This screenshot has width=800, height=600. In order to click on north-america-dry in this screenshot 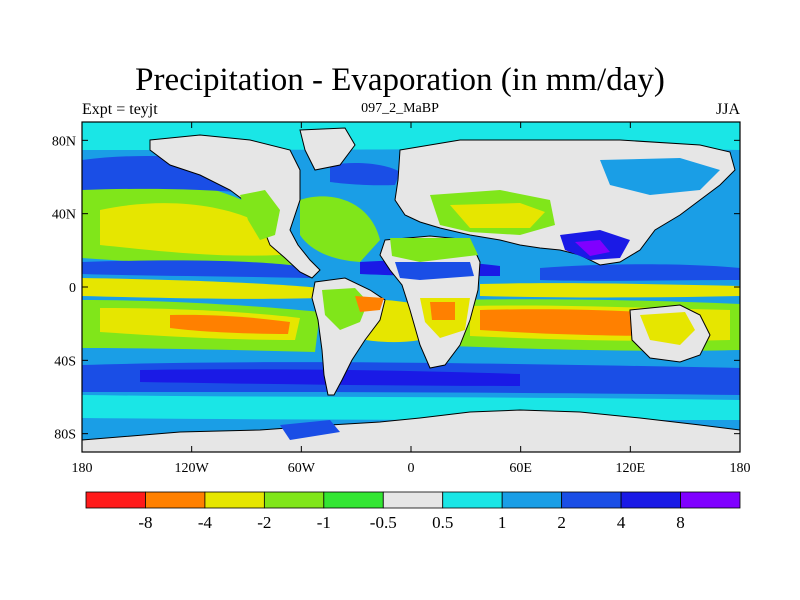, I will do `click(260, 215)`.